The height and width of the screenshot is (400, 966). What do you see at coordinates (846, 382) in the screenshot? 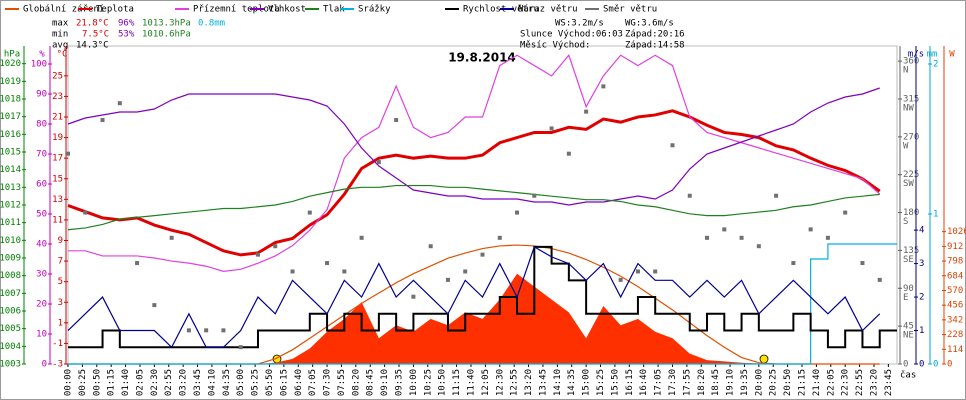
I see `x-tick-label: 22:30` at bounding box center [846, 382].